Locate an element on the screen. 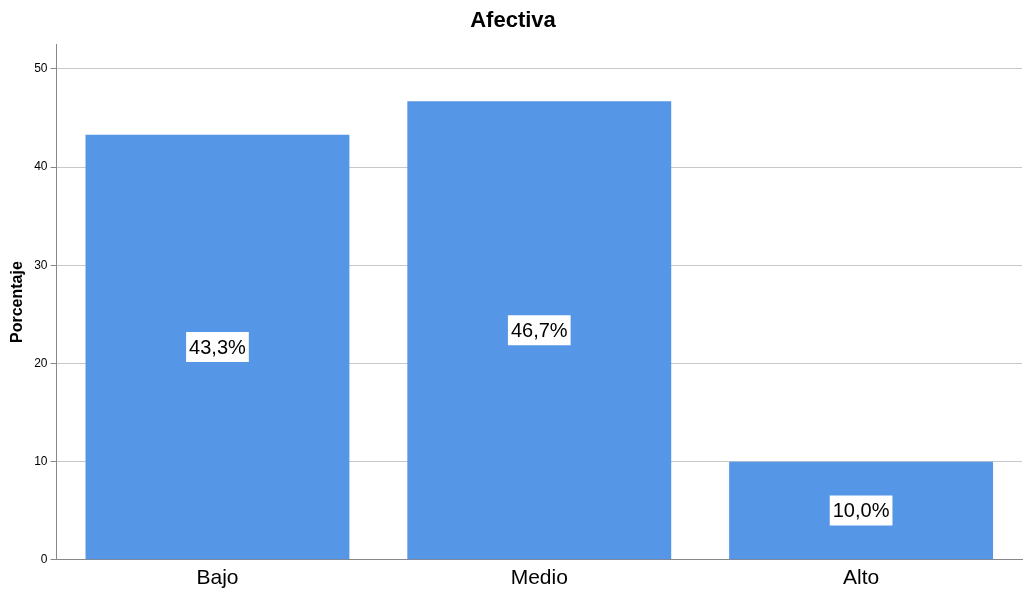 Image resolution: width=1024 pixels, height=599 pixels. y-tick-label: 10 is located at coordinates (41, 460).